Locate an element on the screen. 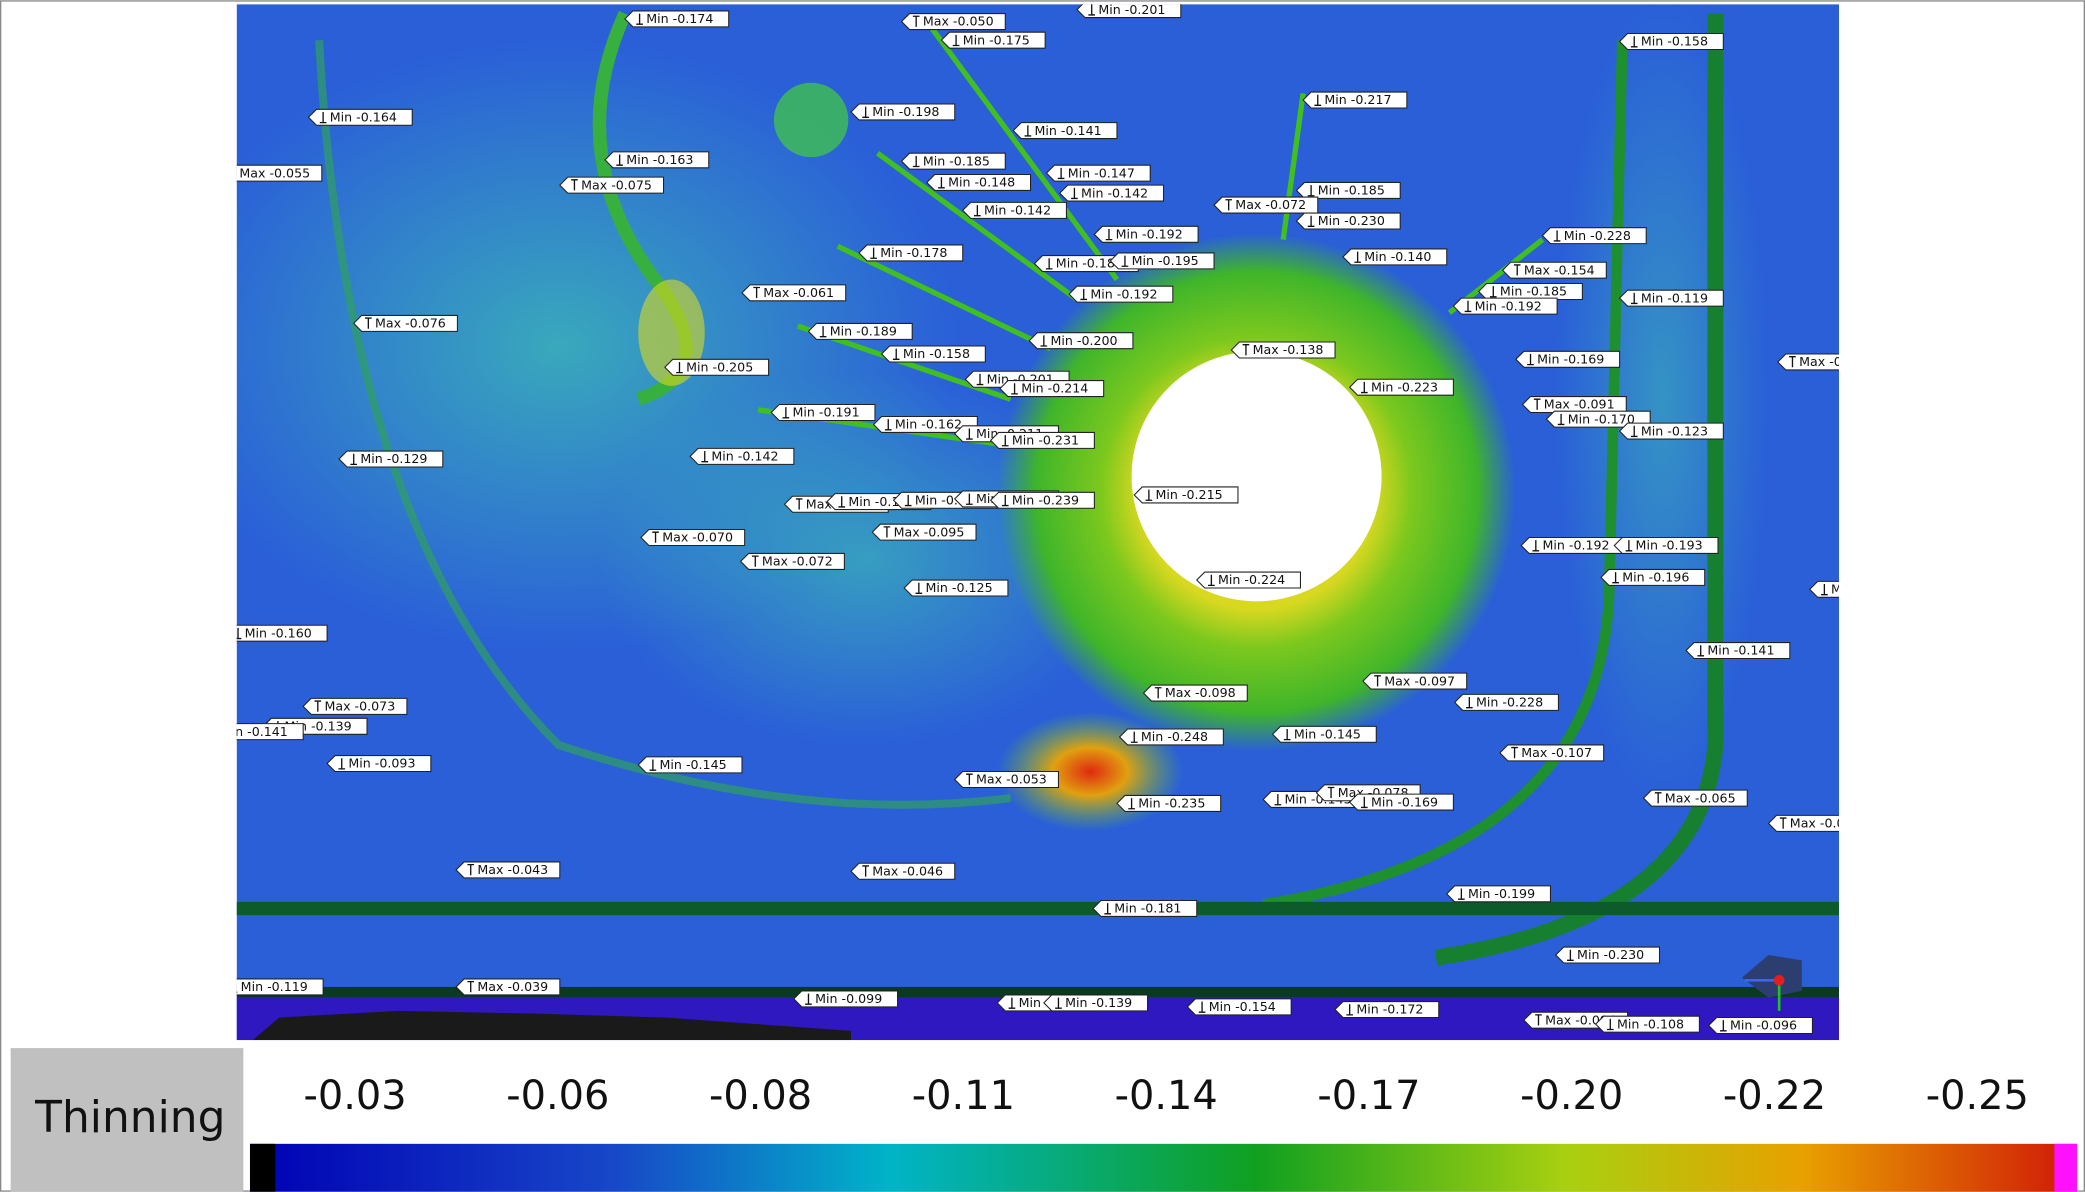 This screenshot has height=1192, width=2085. result-label: Min -0.230 is located at coordinates (1608, 955).